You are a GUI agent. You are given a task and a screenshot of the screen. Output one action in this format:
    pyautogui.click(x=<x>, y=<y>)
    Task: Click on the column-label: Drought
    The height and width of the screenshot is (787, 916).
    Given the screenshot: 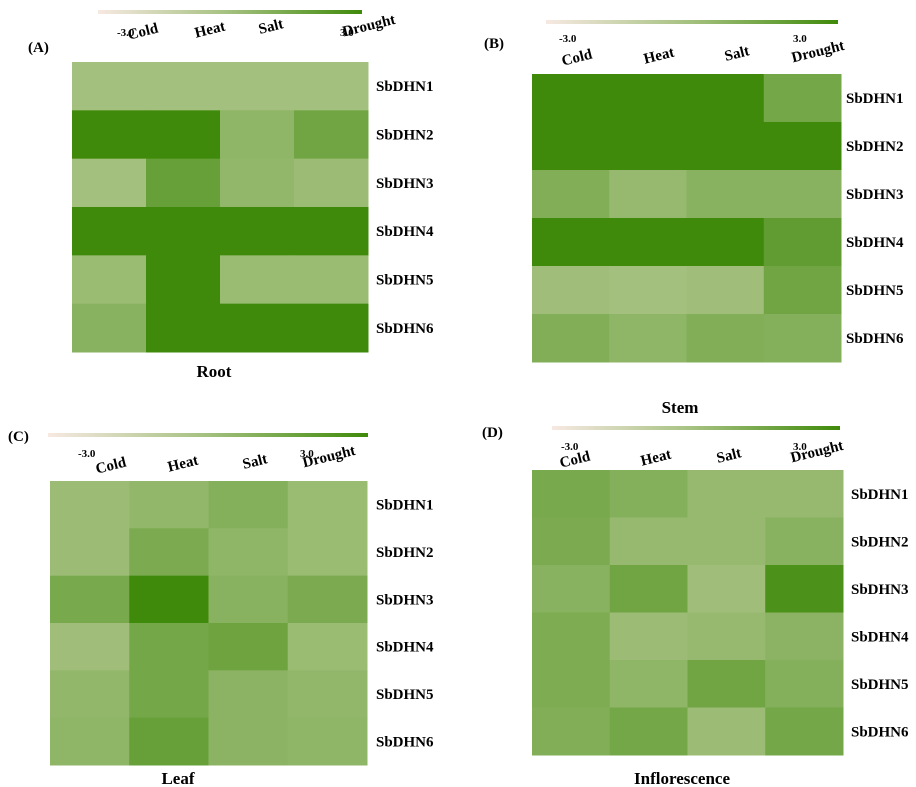 What is the action you would take?
    pyautogui.click(x=369, y=26)
    